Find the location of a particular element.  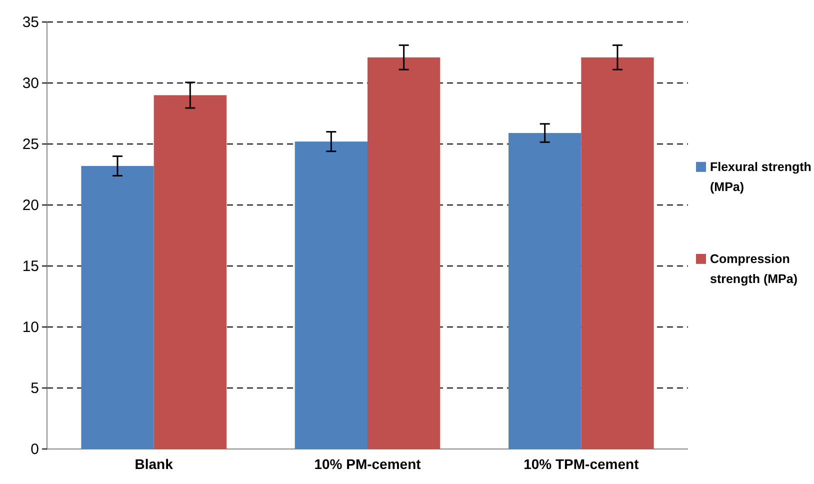

y-tick-label: 30 is located at coordinates (30, 83).